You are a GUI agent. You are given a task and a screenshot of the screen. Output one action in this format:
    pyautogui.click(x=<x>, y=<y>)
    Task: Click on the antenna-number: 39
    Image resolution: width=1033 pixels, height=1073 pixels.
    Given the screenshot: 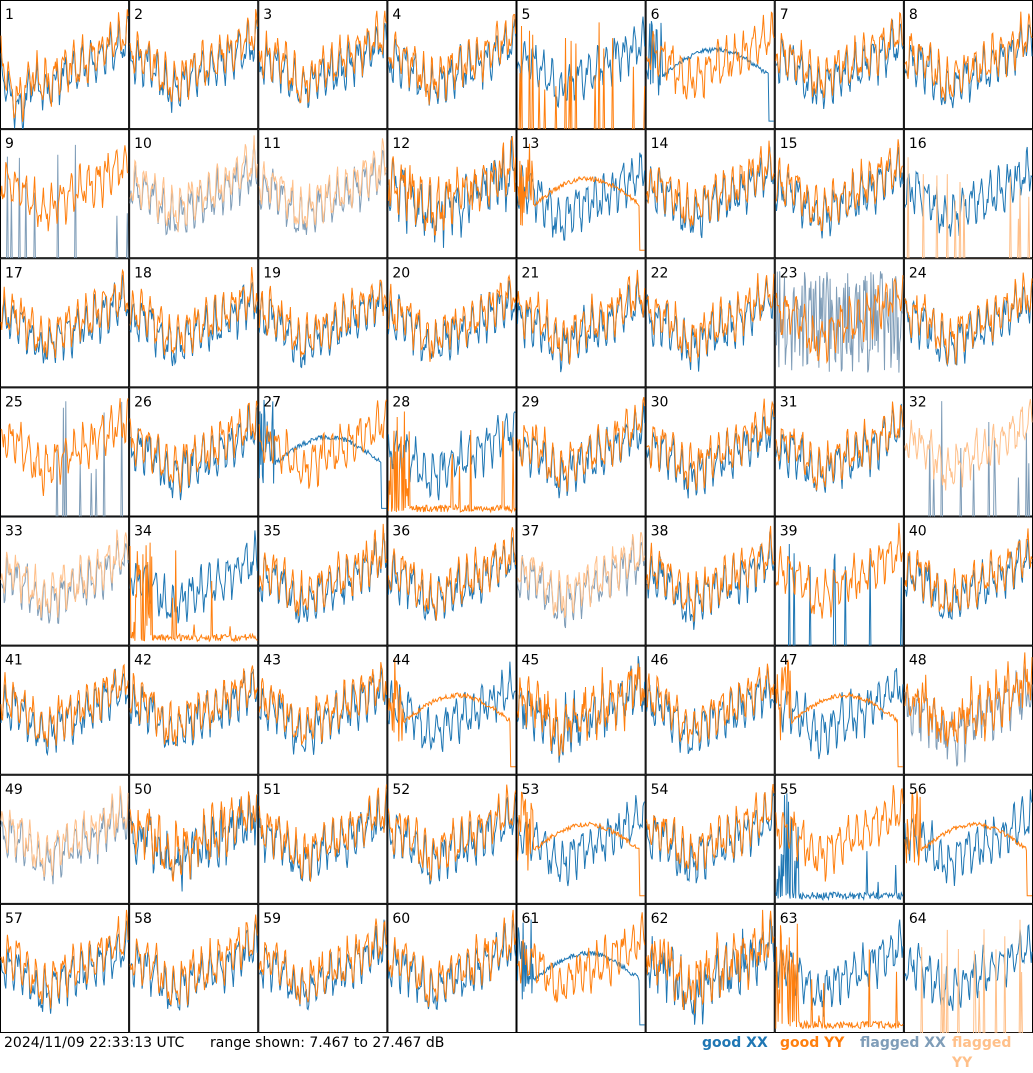 What is the action you would take?
    pyautogui.click(x=789, y=532)
    